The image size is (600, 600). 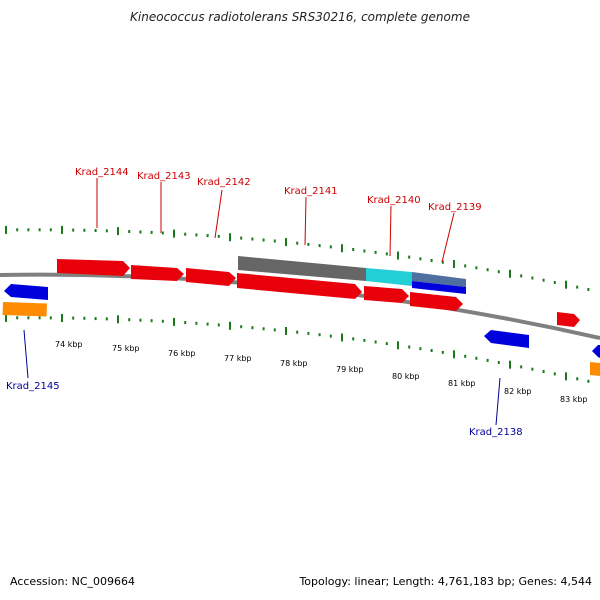 I want to click on highlight-band-dark, so click(x=302, y=268).